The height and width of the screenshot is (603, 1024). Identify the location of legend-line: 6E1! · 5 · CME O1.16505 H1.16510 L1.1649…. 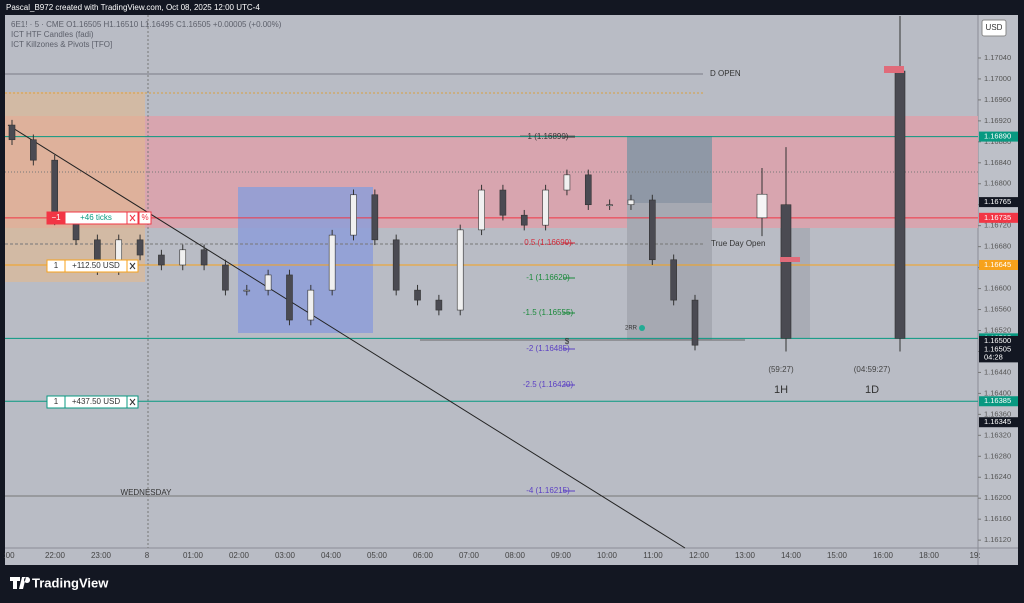
(146, 24).